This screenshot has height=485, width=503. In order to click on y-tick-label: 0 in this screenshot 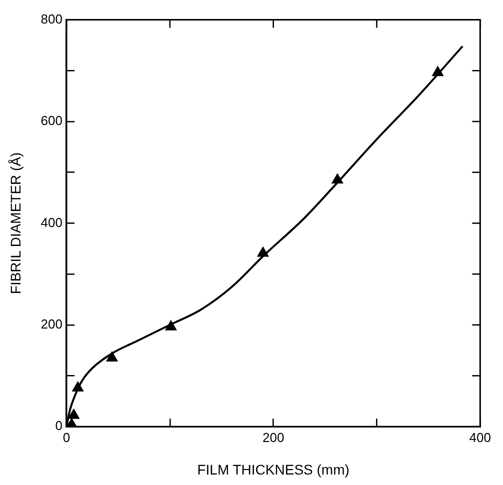, I will do `click(58, 426)`.